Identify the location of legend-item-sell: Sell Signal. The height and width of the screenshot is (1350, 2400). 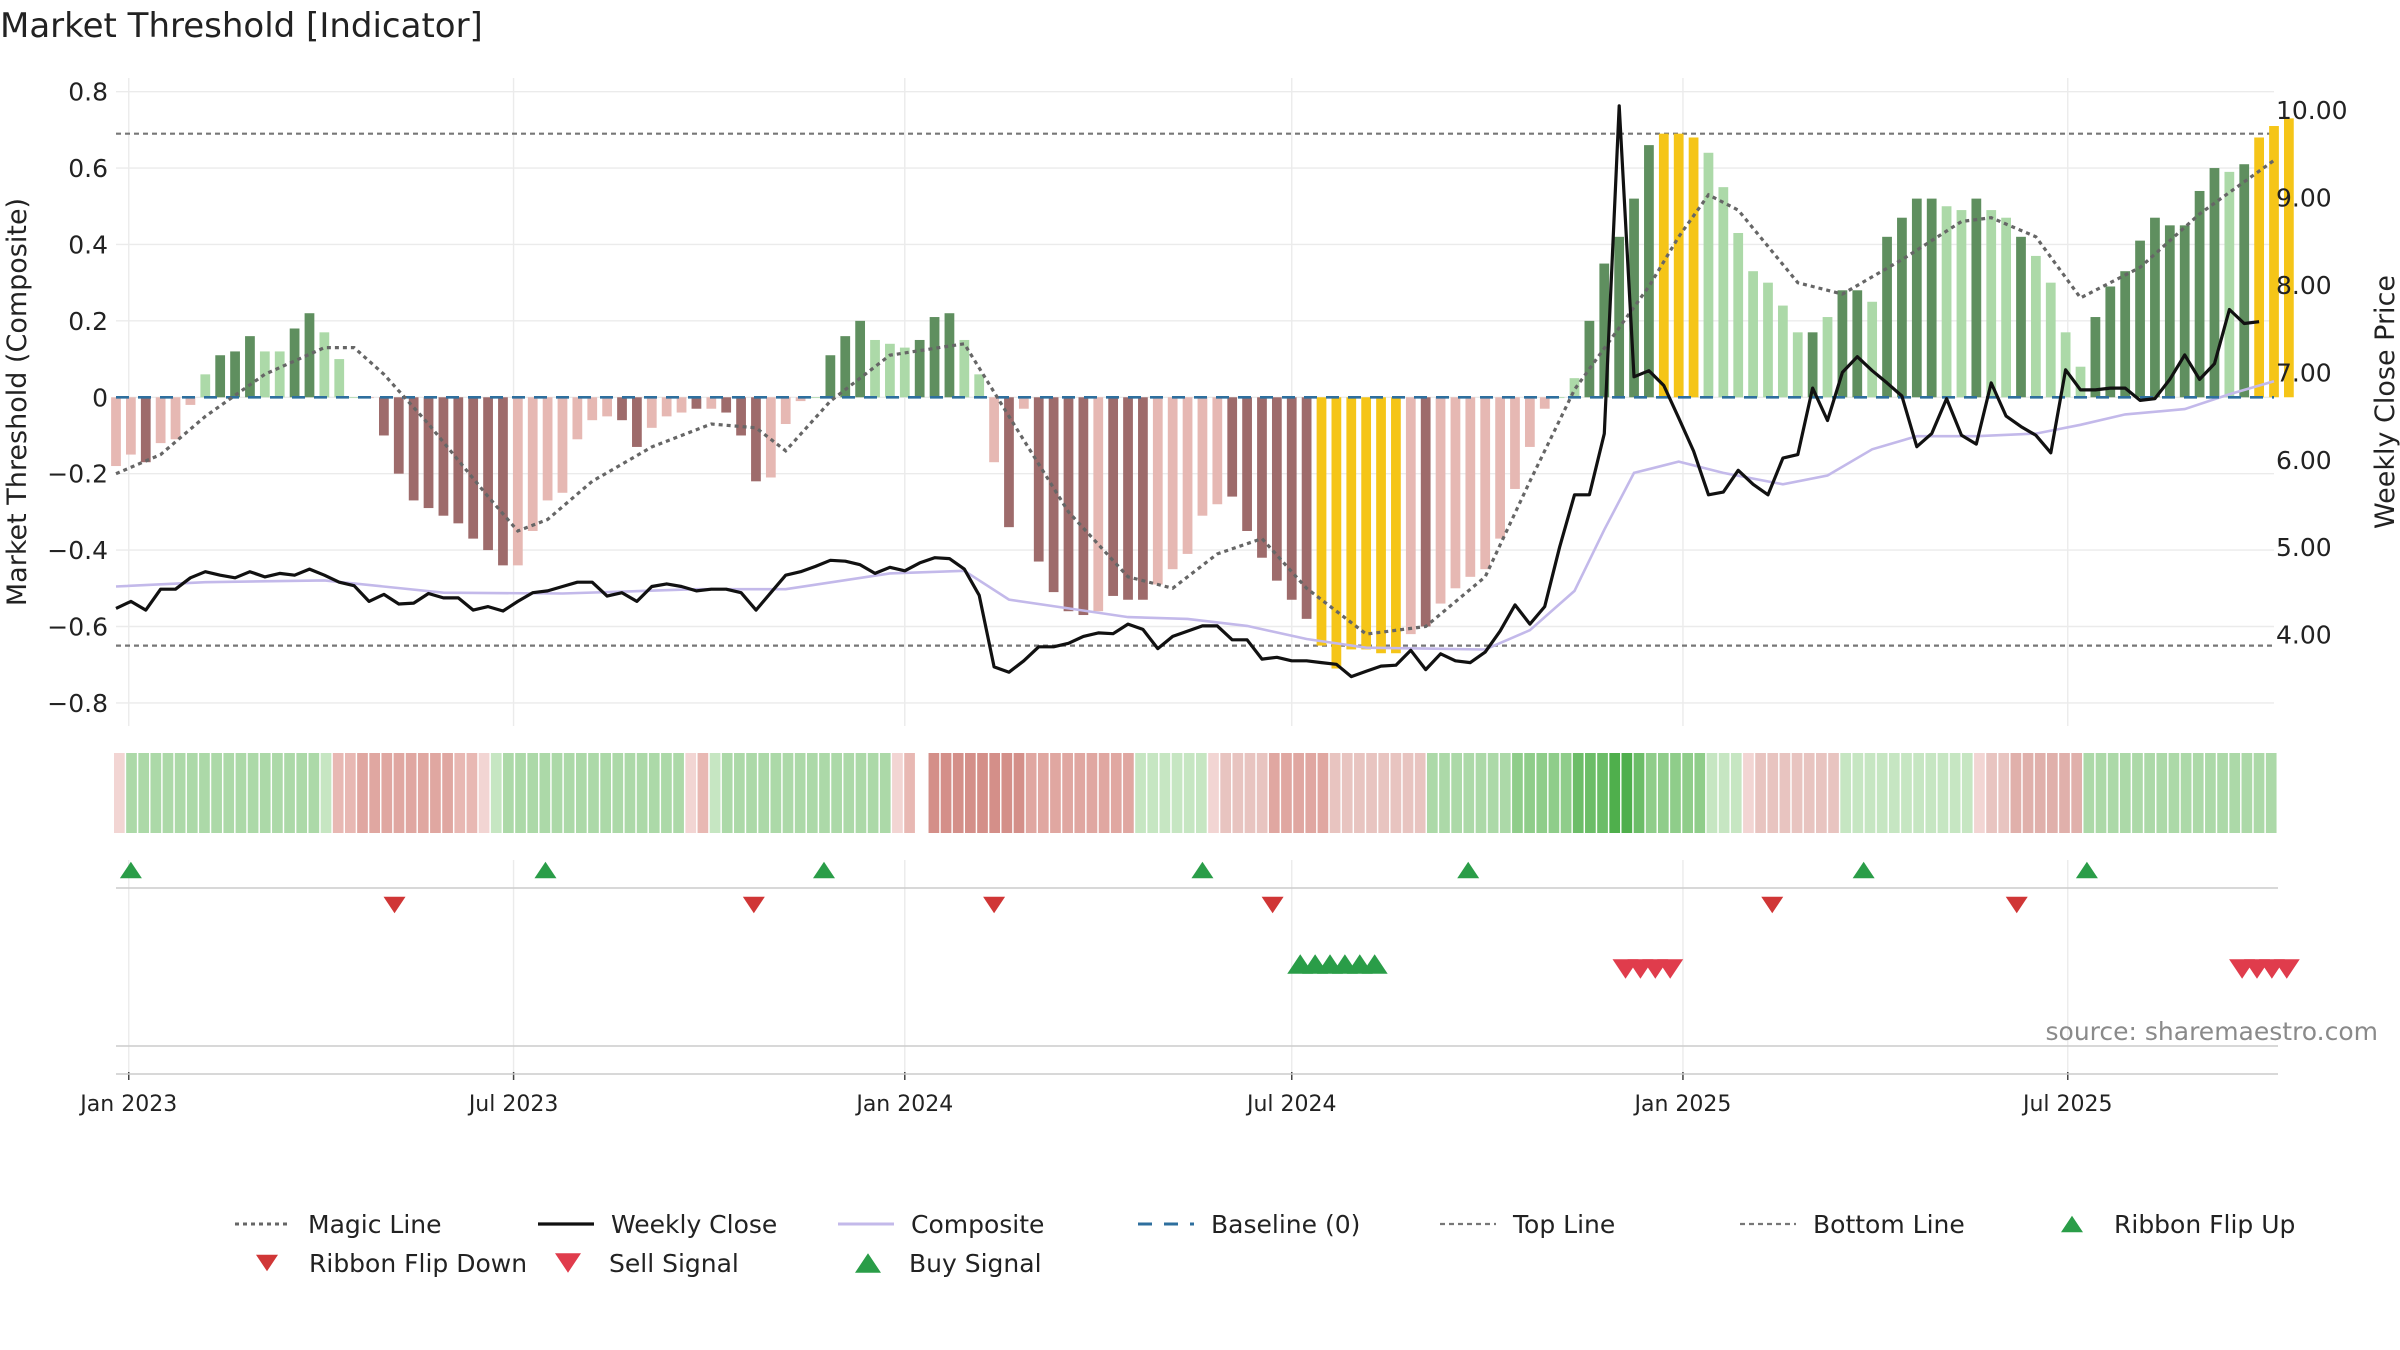
(647, 1263).